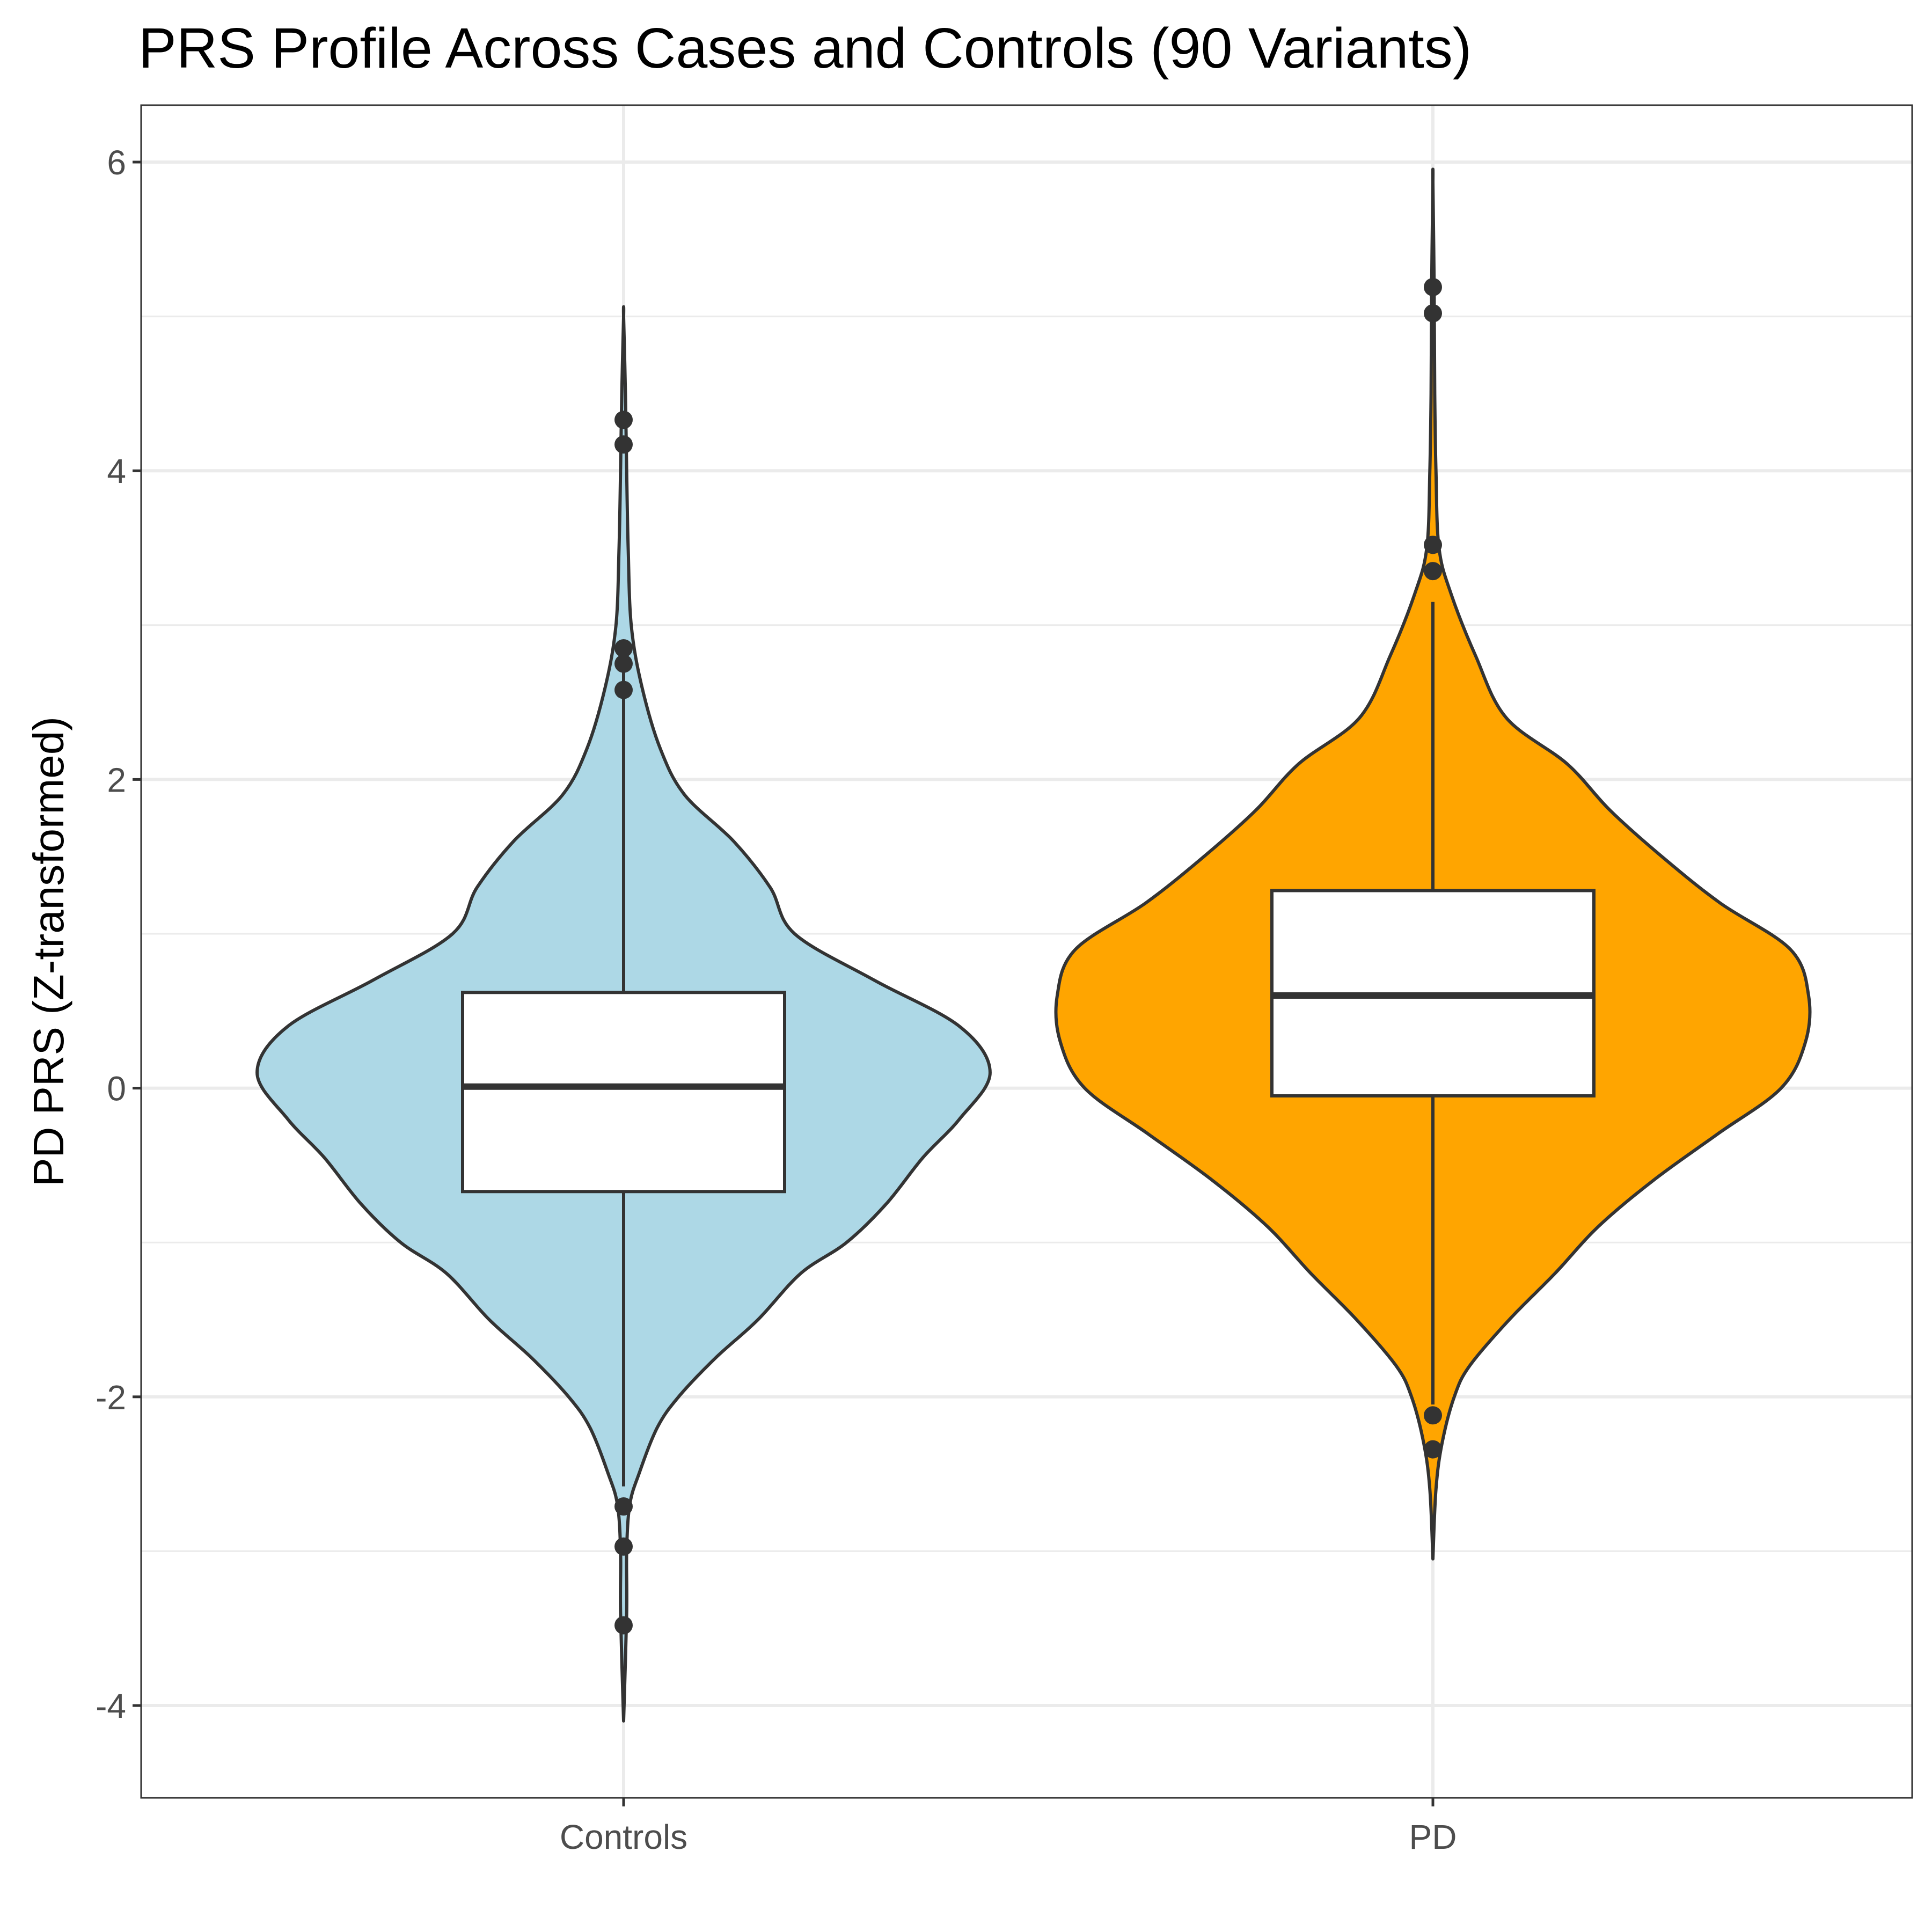 The image size is (1932, 1932). I want to click on y-axis-title: PD PRS (Z-transformed), so click(48, 951).